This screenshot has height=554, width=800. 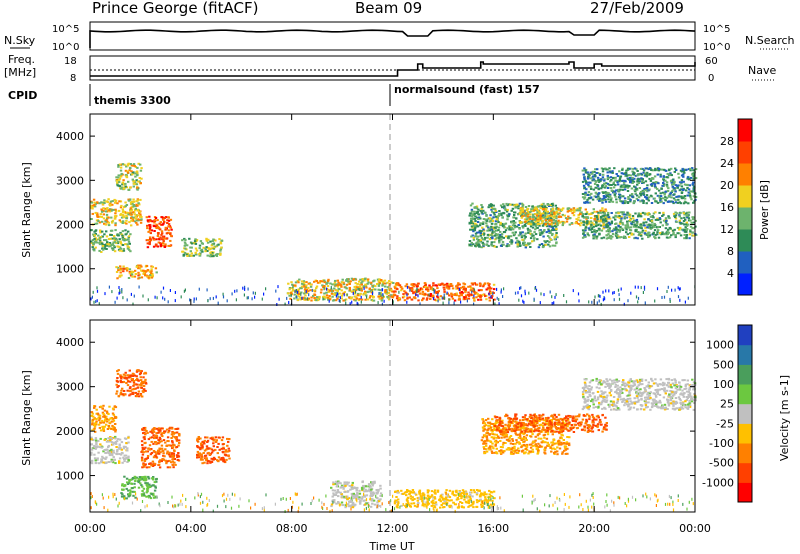 What do you see at coordinates (70, 225) in the screenshot?
I see `y-tick-label: 2000` at bounding box center [70, 225].